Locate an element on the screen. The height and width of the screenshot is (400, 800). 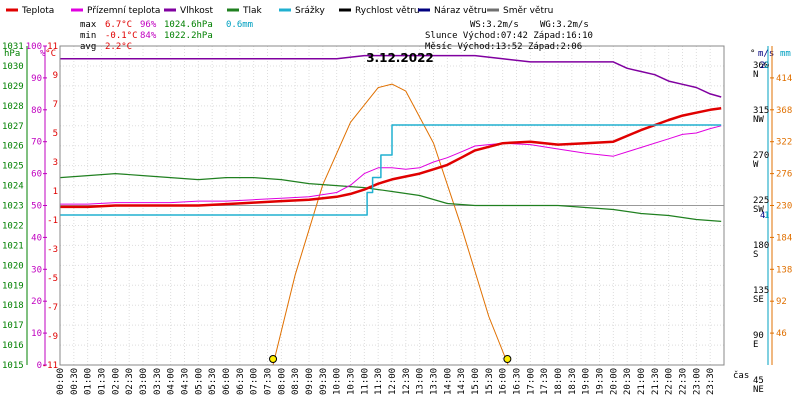
humidity-tick-label: 0 is located at coordinates (39, 366).